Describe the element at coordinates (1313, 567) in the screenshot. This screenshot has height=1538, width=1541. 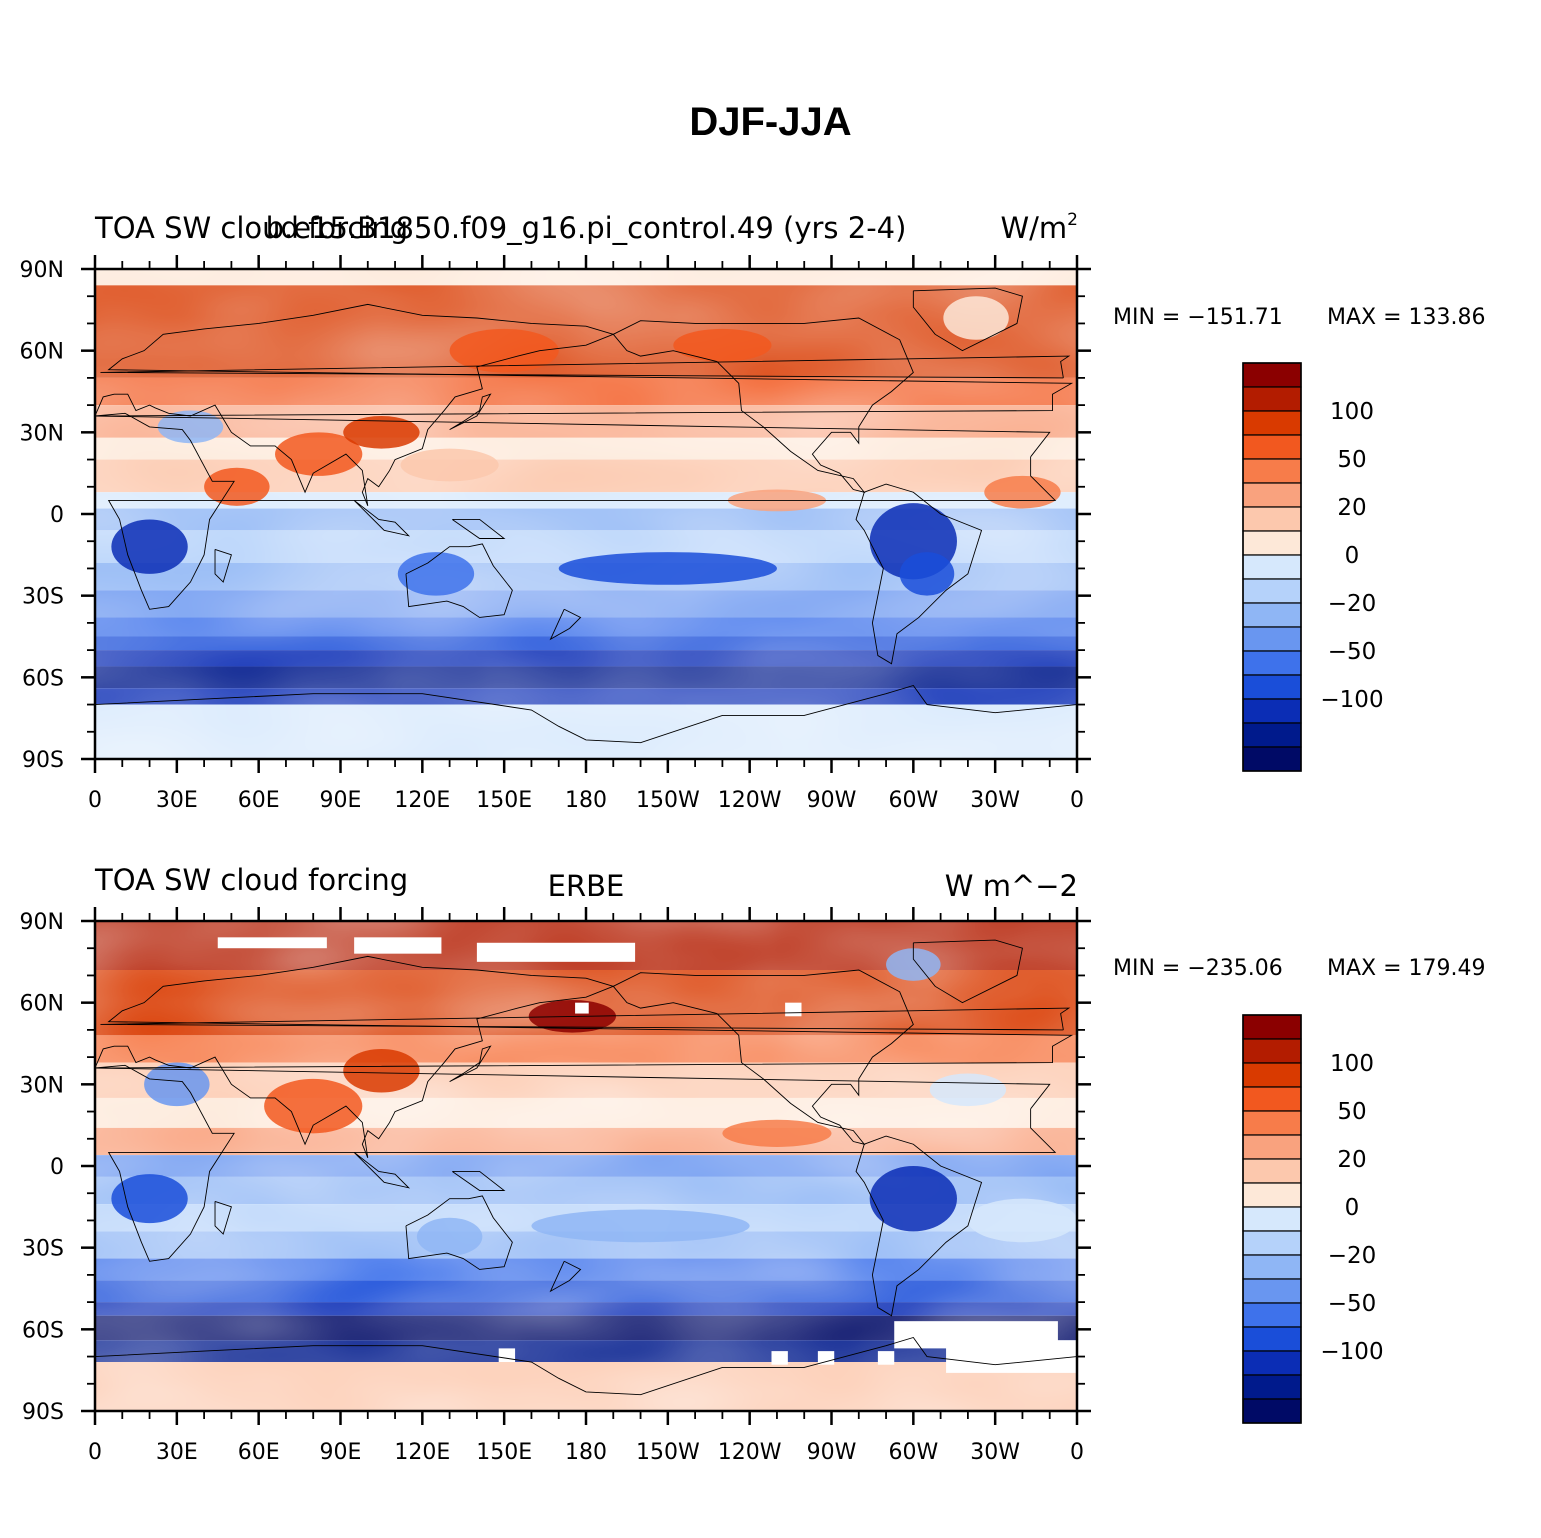
I see `panel-model-colorbar: 100 50 20 0 −20 −50 −100` at that location.